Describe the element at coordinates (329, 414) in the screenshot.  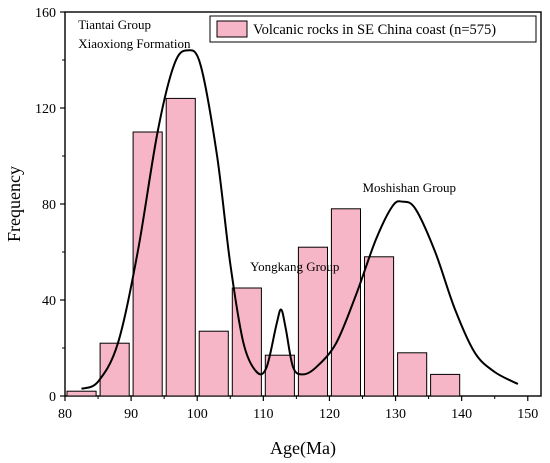
I see `x-tick-label: 120` at that location.